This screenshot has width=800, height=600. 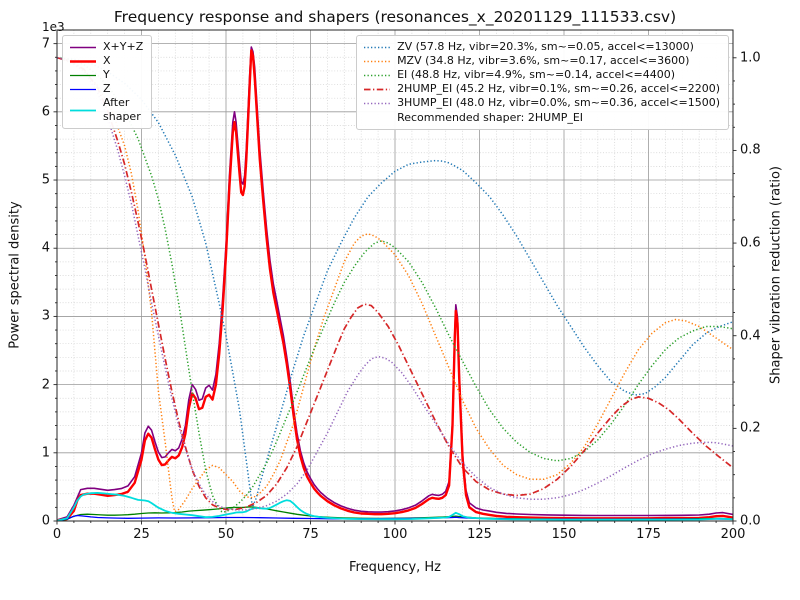 What do you see at coordinates (83, 47) in the screenshot?
I see `x-y-z-line-sample-icon` at bounding box center [83, 47].